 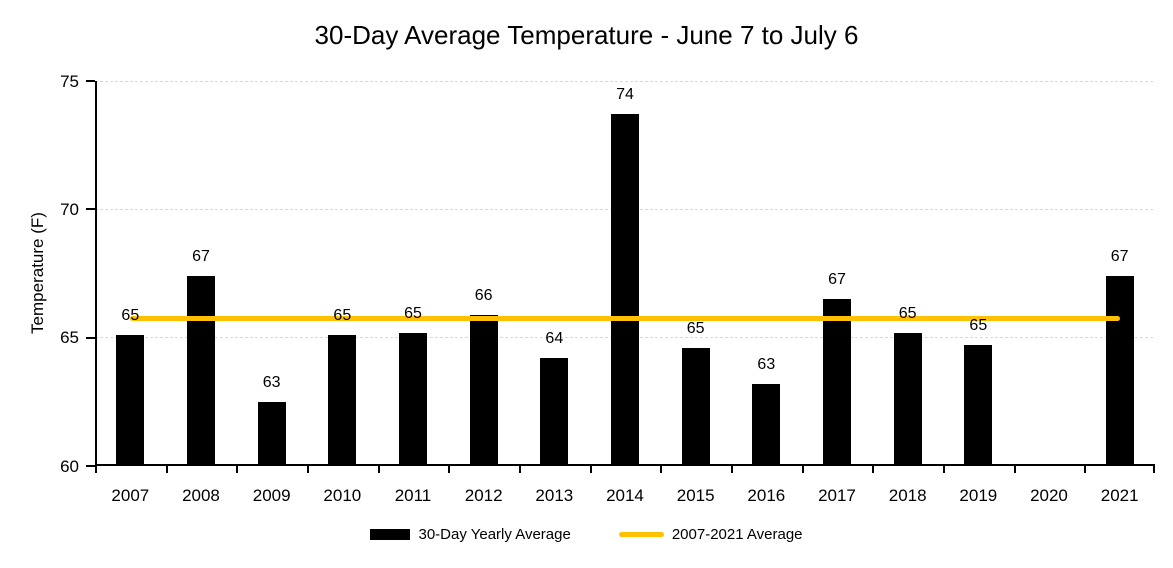 I want to click on bar-2014, so click(x=625, y=290).